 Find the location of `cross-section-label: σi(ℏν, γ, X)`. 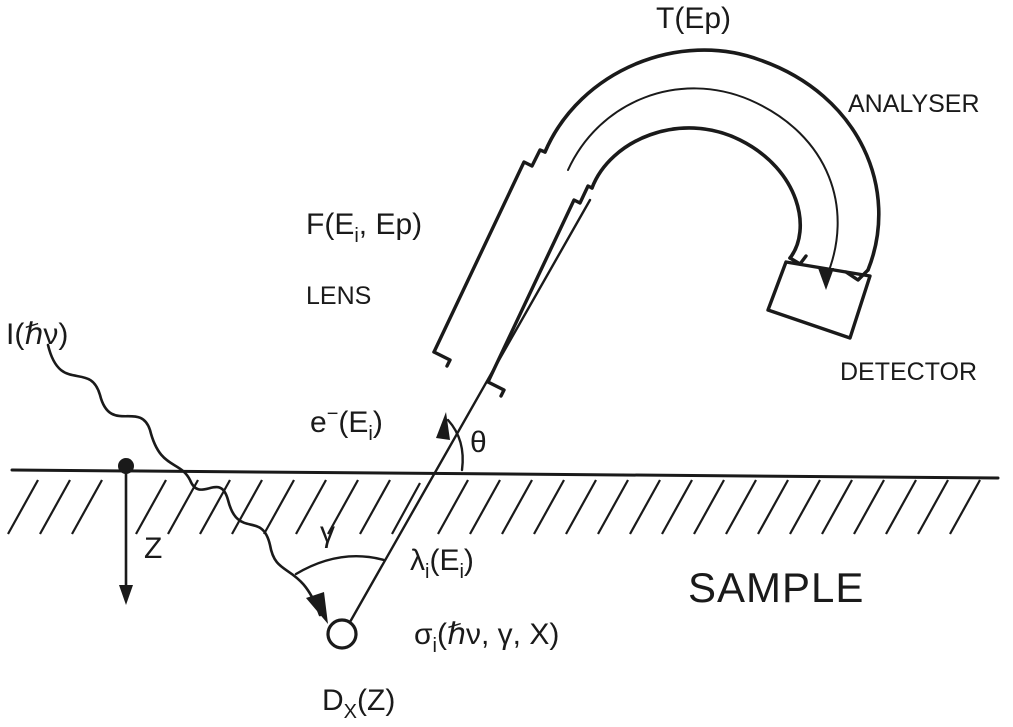

cross-section-label: σi(ℏν, γ, X) is located at coordinates (486, 637).